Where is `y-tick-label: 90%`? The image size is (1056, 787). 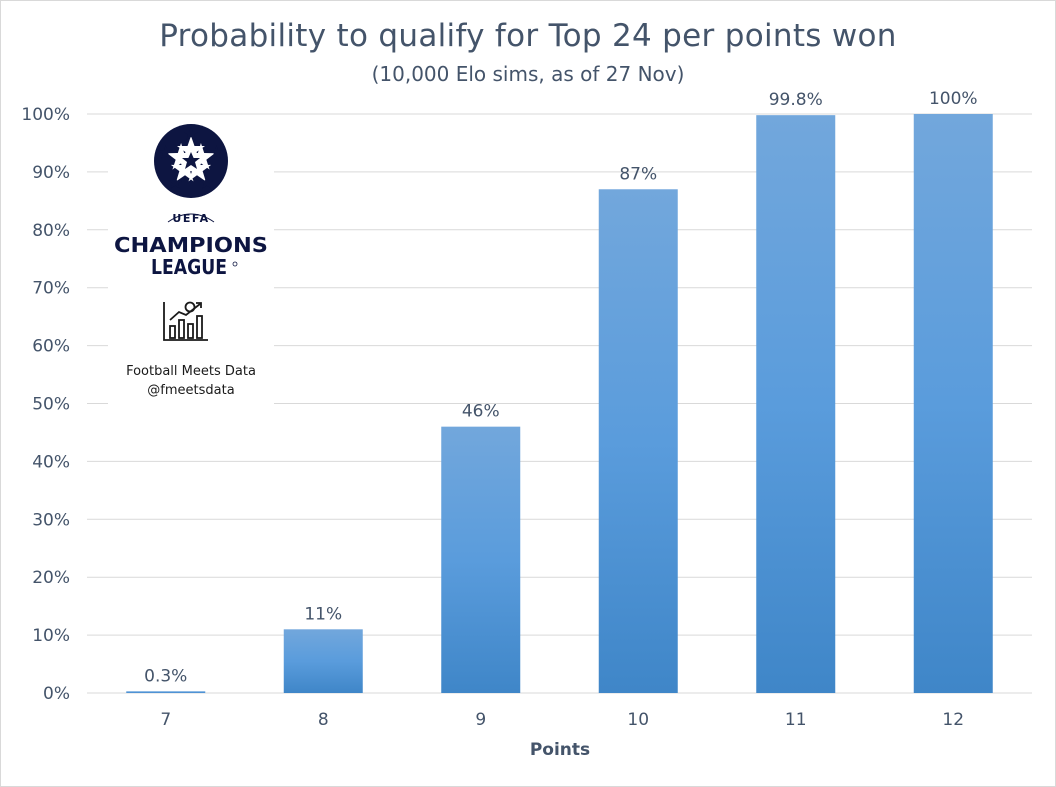 y-tick-label: 90% is located at coordinates (51, 173).